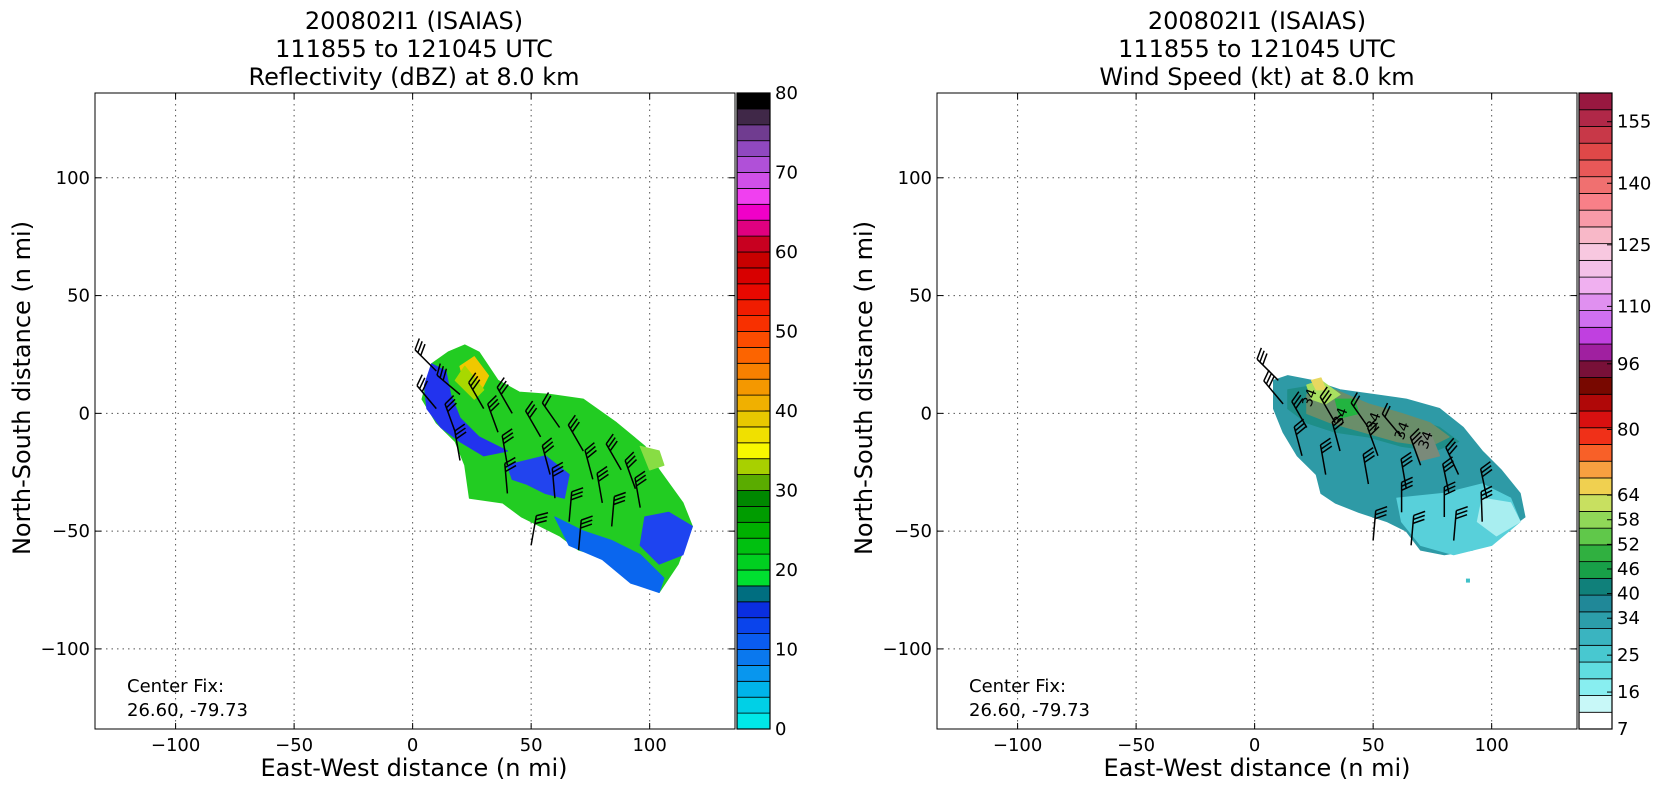 This screenshot has width=1654, height=787. Describe the element at coordinates (786, 570) in the screenshot. I see `colorbar-tick-label: 20` at that location.